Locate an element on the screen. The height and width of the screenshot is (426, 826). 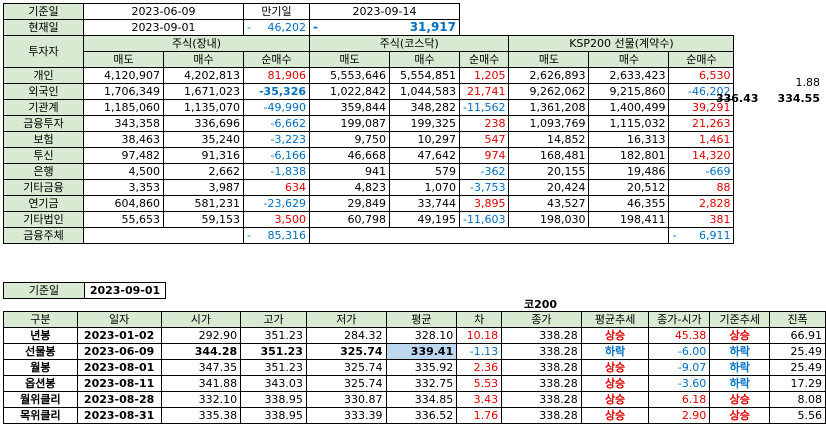
sub-header-2: 순매수 is located at coordinates (276, 59).